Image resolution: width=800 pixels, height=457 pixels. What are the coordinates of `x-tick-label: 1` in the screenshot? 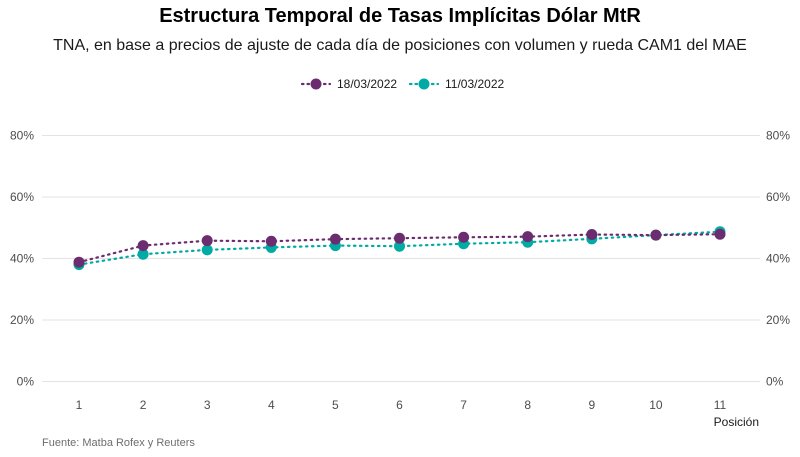 It's located at (79, 405).